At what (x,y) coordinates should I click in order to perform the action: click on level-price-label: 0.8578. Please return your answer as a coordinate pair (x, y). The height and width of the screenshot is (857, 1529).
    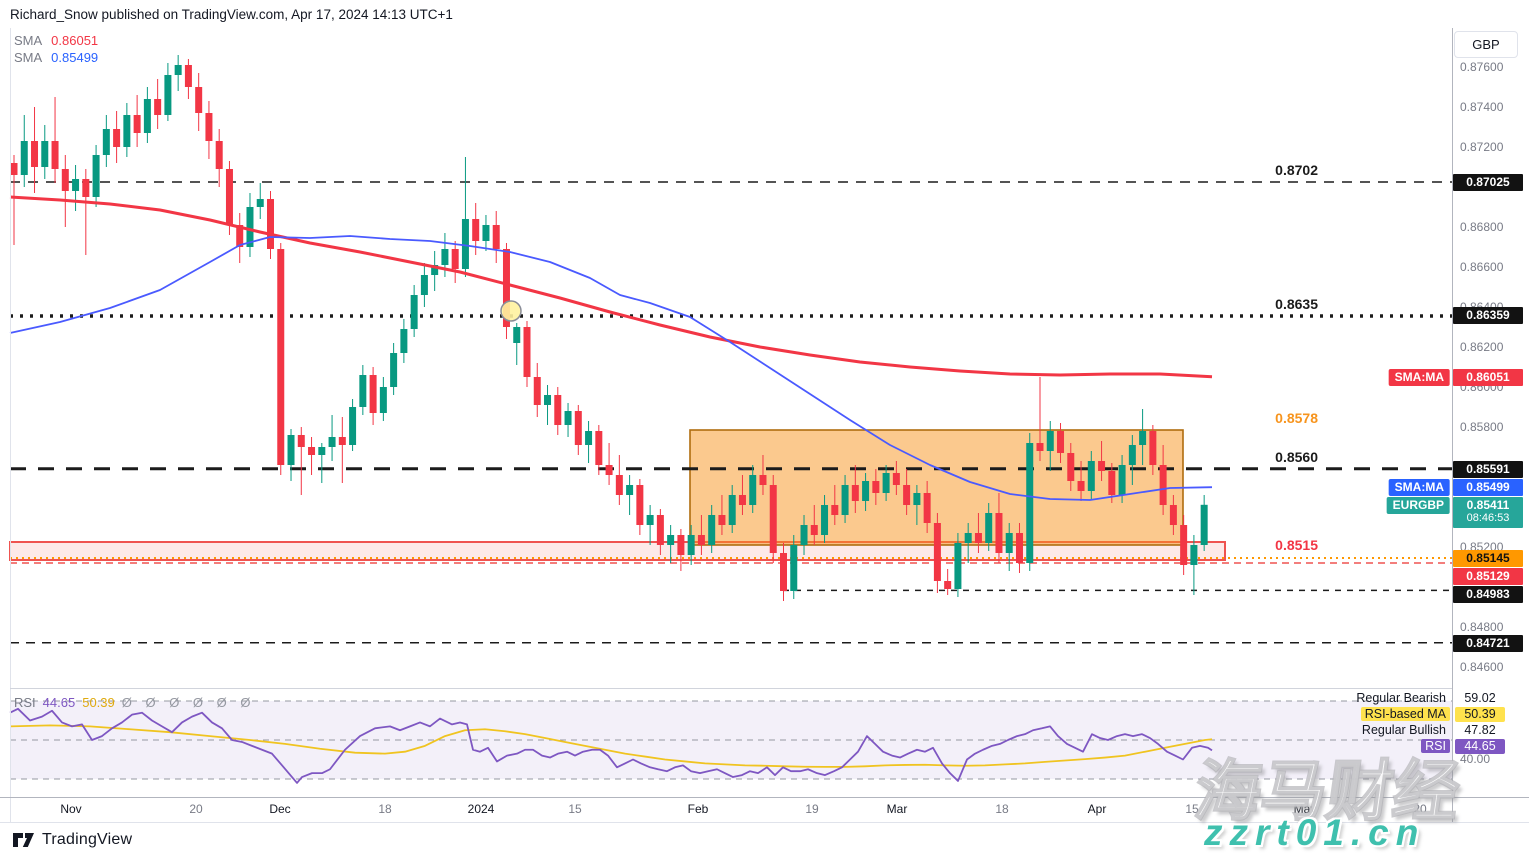
    Looking at the image, I should click on (1296, 418).